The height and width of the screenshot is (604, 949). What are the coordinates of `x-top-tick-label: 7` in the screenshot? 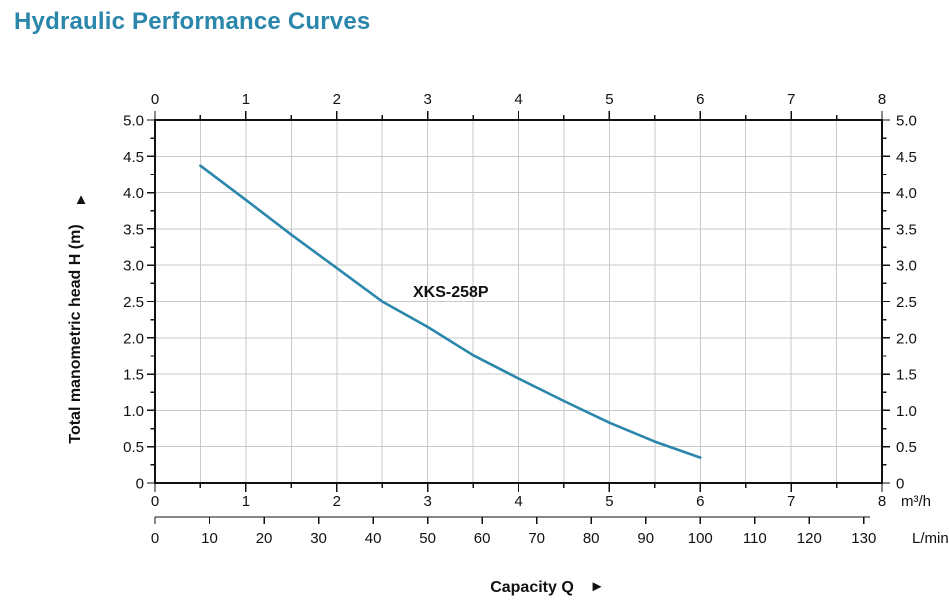 It's located at (791, 99).